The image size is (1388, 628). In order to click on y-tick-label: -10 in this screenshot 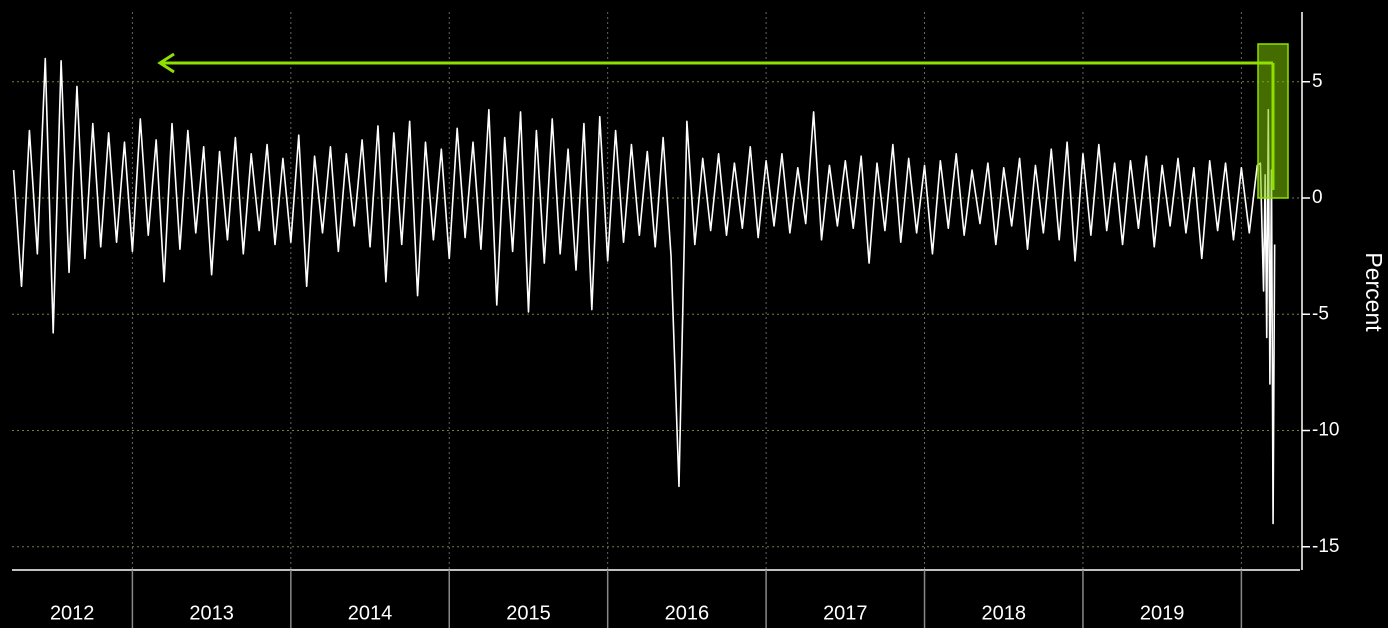, I will do `click(1325, 430)`.